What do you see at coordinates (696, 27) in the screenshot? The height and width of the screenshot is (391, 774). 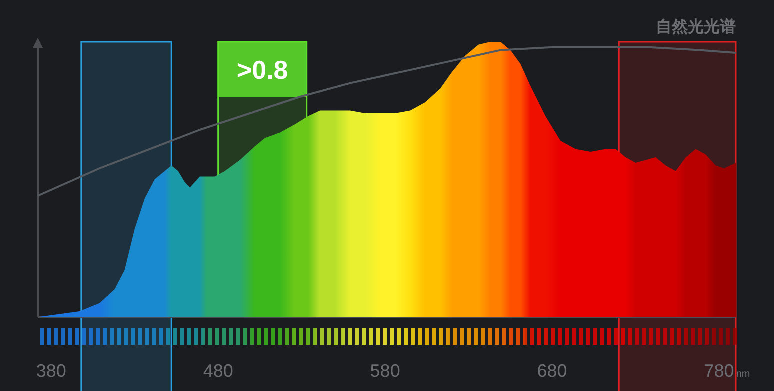 I see `series-label: 自然光光谱` at bounding box center [696, 27].